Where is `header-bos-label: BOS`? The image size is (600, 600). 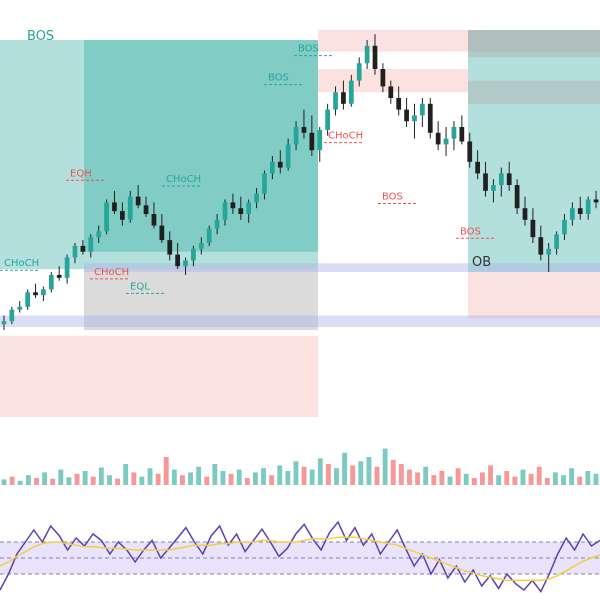 header-bos-label: BOS is located at coordinates (40, 36).